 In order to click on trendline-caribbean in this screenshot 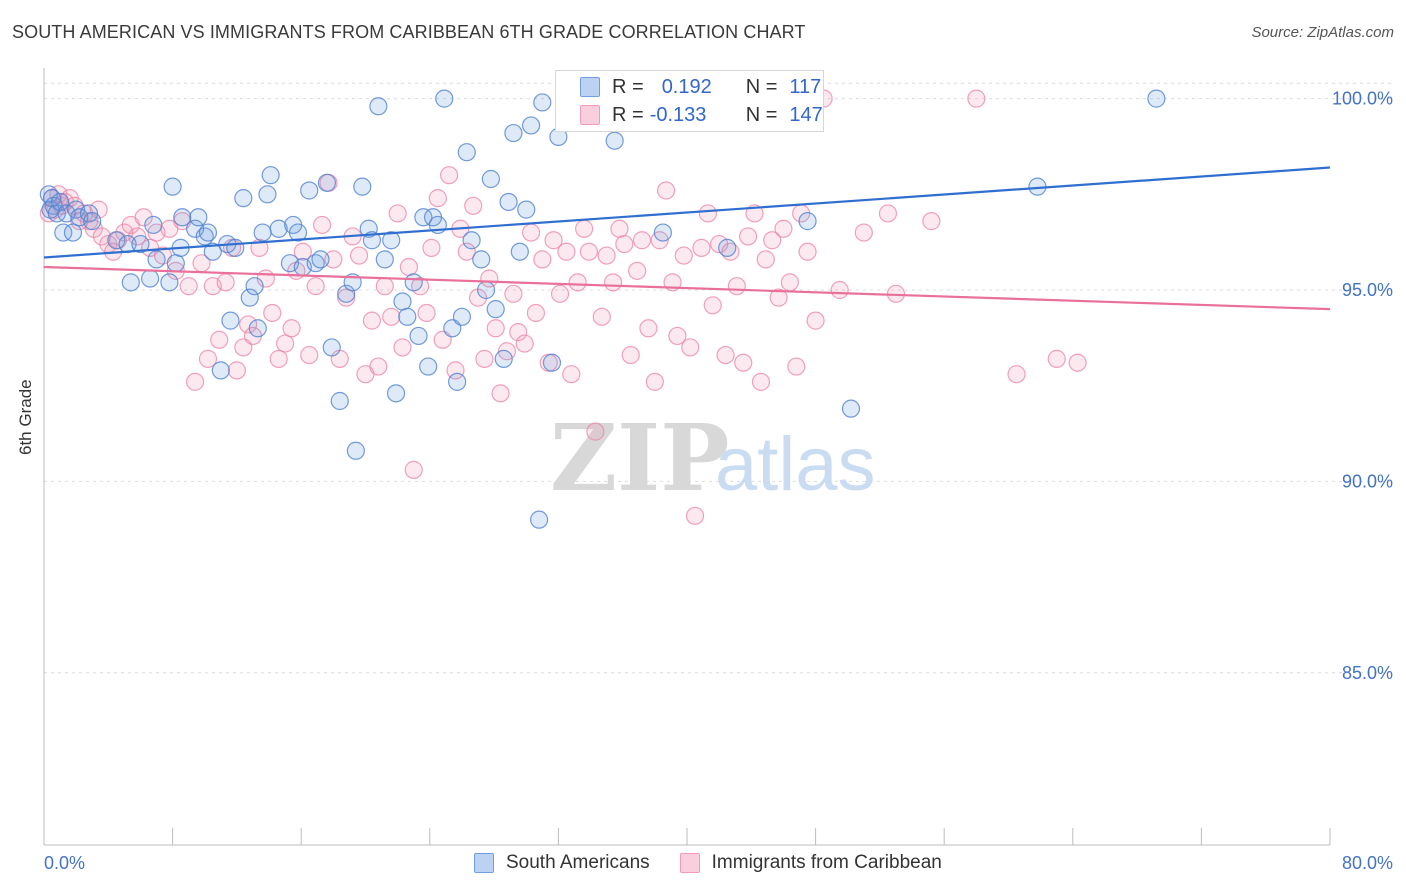, I will do `click(687, 288)`.